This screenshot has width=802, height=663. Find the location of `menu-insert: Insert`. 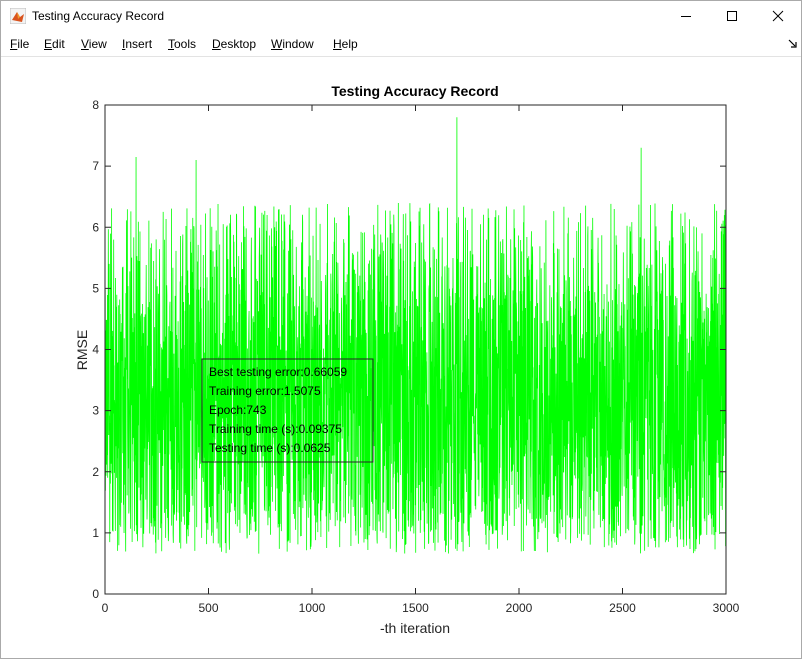

menu-insert: Insert is located at coordinates (137, 44).